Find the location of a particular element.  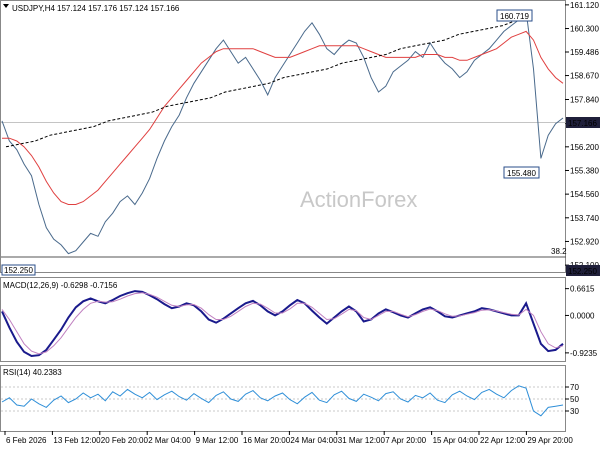

time-tick-label-1: 13 Feb 12:00 is located at coordinates (77, 440).